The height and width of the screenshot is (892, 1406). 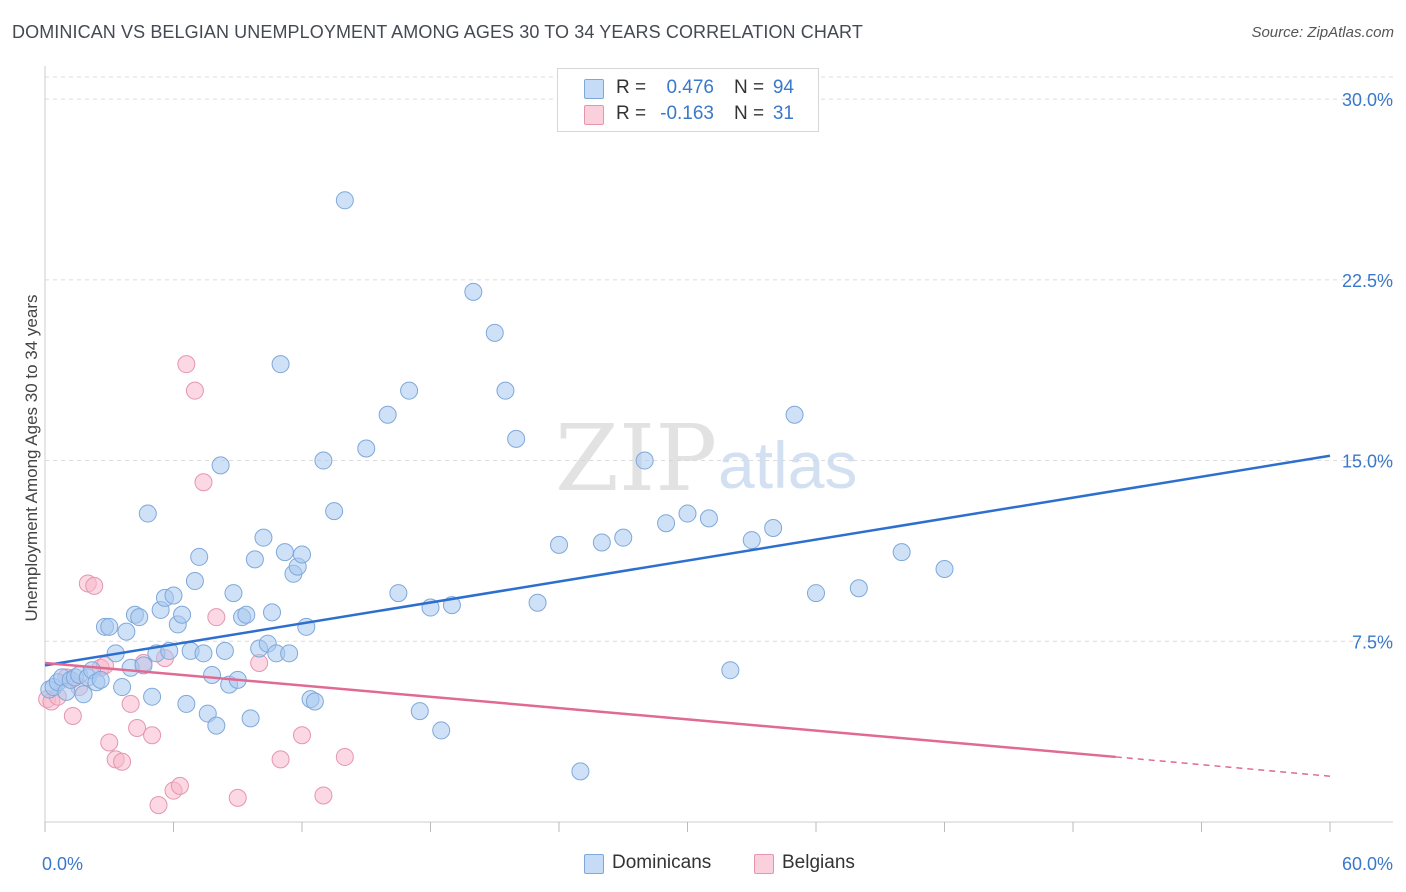 What do you see at coordinates (1367, 100) in the screenshot?
I see `y-tick-label: 30.0%` at bounding box center [1367, 100].